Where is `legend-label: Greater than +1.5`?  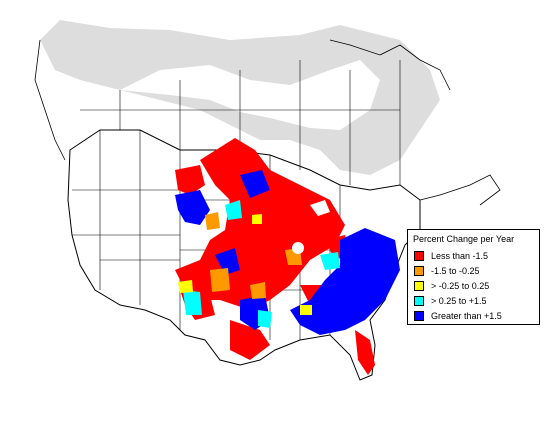 legend-label: Greater than +1.5 is located at coordinates (466, 316).